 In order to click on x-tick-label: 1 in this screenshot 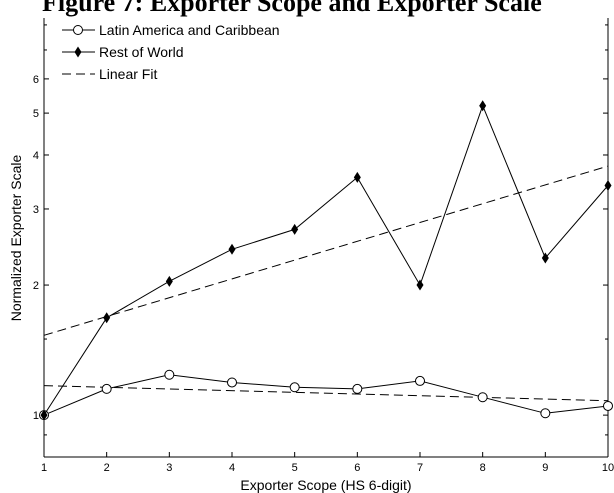, I will do `click(44, 468)`.